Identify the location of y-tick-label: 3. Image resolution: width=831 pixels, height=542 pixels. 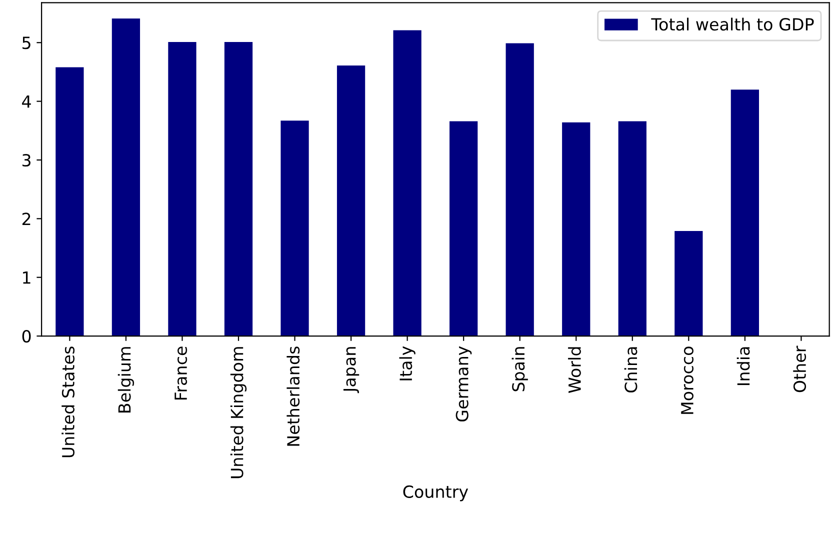
(26, 160).